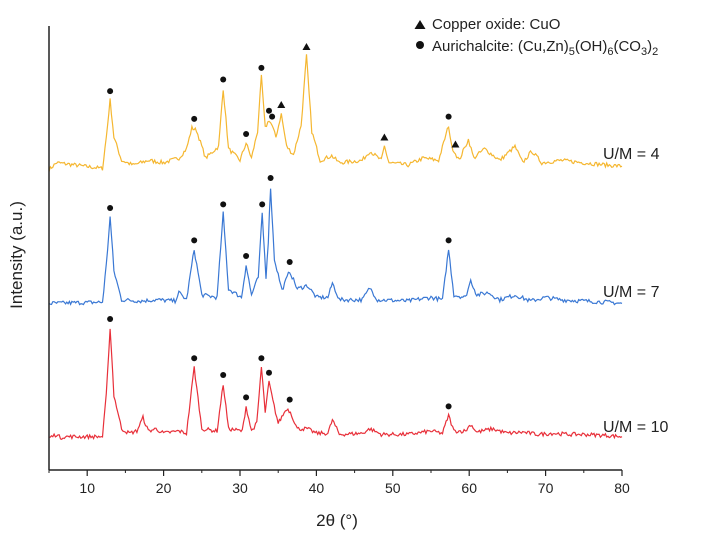  I want to click on series-label-3: U/M = 10, so click(635, 427).